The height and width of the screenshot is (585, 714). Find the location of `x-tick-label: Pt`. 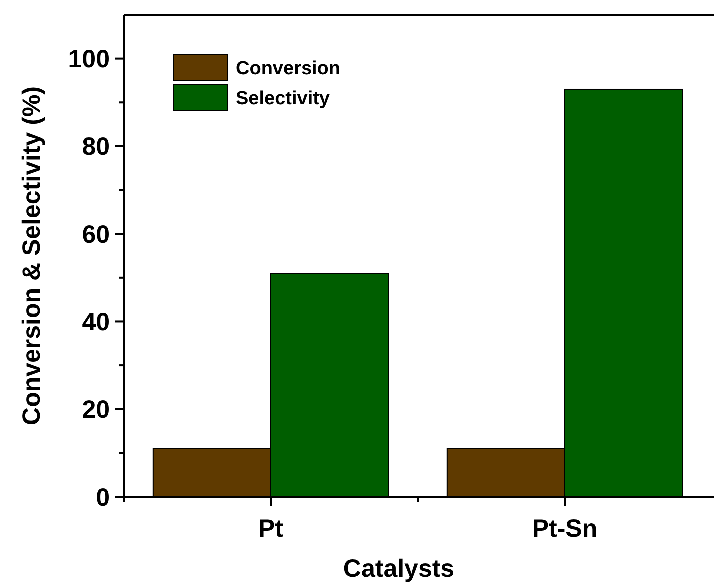

x-tick-label: Pt is located at coordinates (271, 529).